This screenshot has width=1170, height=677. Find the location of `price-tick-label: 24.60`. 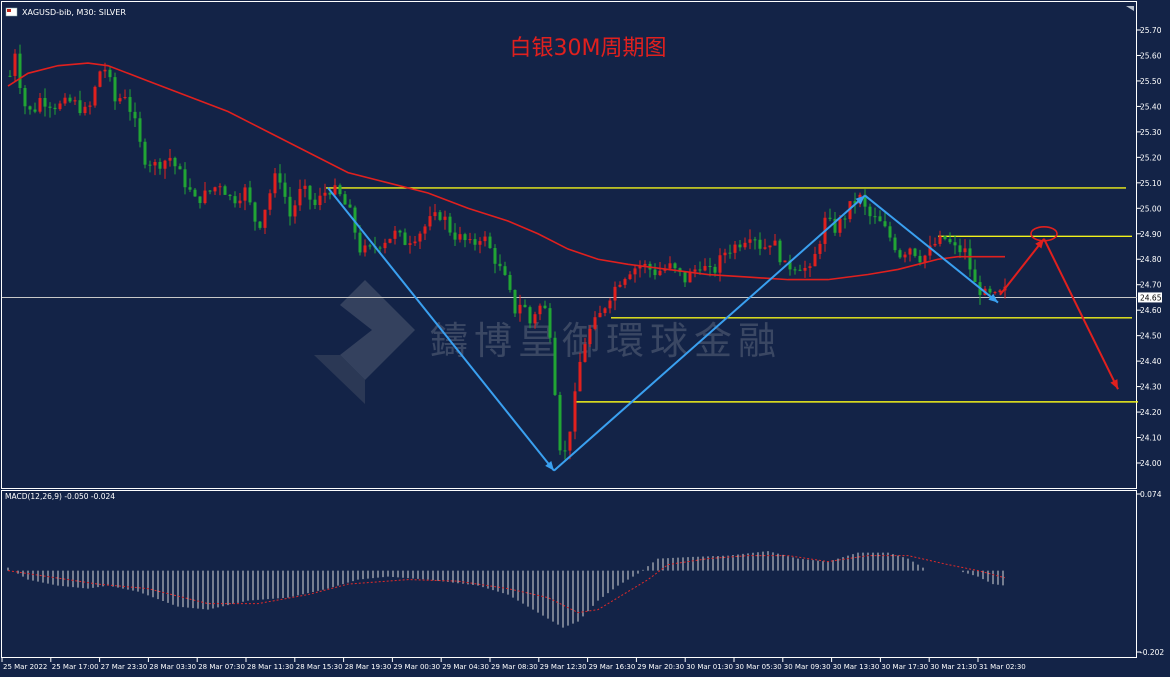

price-tick-label: 24.60 is located at coordinates (1151, 310).